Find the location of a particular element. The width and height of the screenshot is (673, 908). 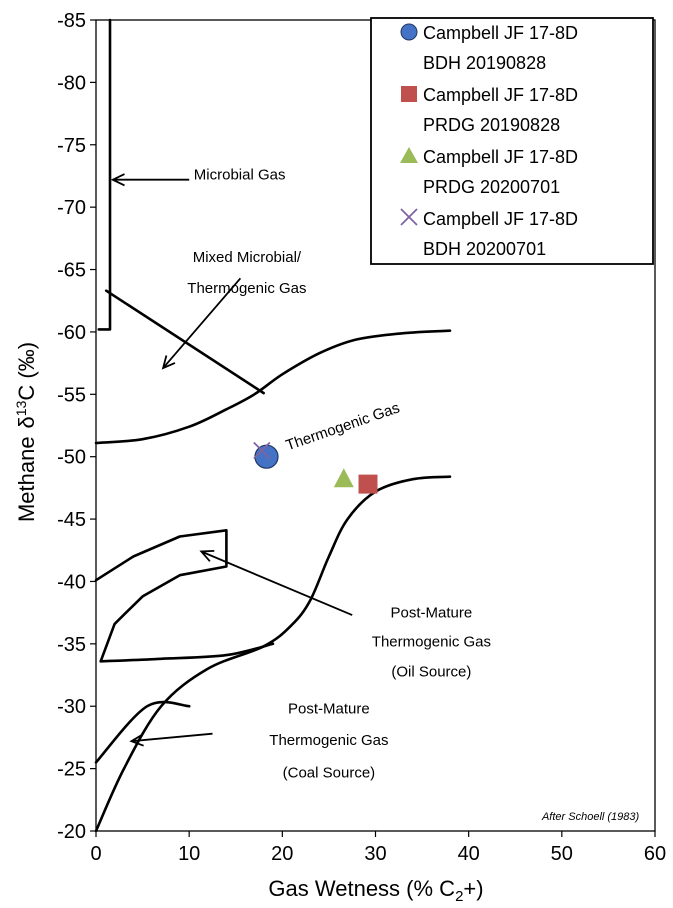

data-point-circle is located at coordinates (266, 456).